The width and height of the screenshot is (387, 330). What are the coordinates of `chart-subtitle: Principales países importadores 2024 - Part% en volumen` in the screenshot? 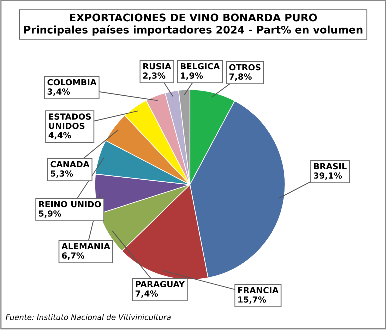 It's located at (193, 30).